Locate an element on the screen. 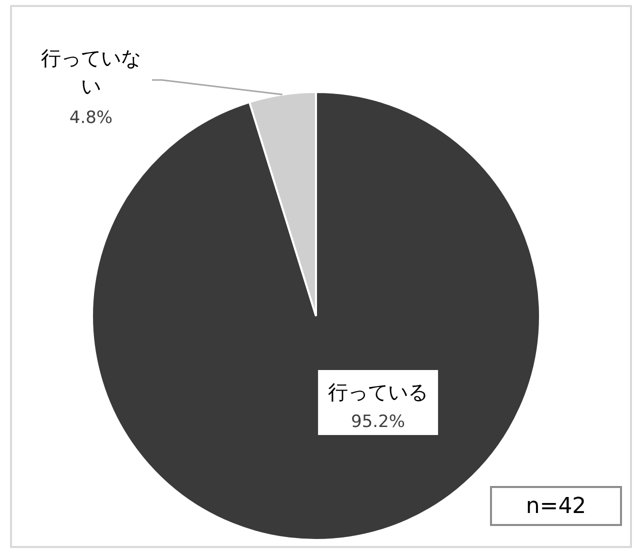 Image resolution: width=634 pixels, height=555 pixels. slice-label: 行っている is located at coordinates (378, 392).